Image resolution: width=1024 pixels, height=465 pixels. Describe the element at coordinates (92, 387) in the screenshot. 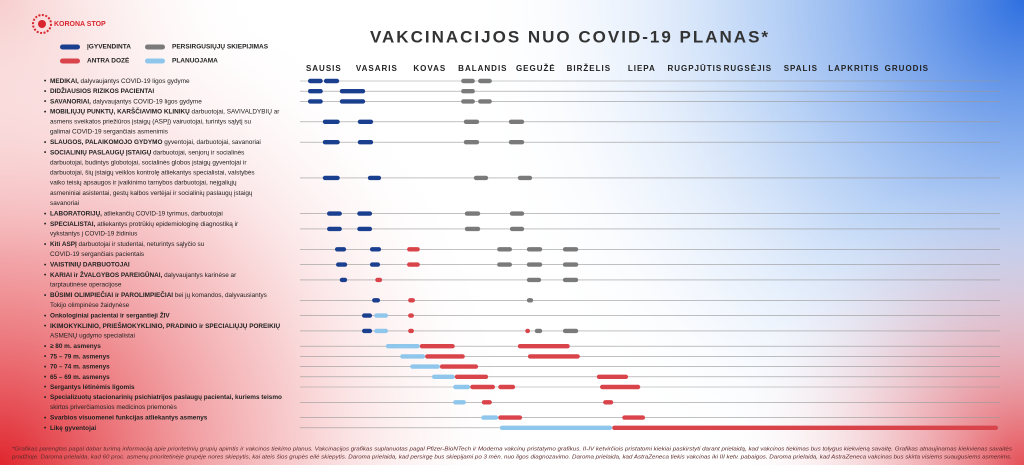

I see `row-label: Sergantys lėtinėmis ligomis` at that location.